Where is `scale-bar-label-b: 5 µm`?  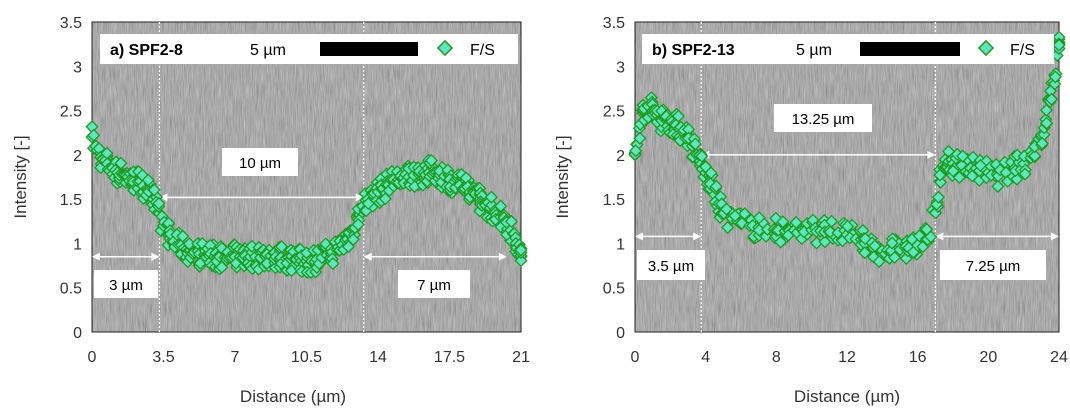 scale-bar-label-b: 5 µm is located at coordinates (814, 50).